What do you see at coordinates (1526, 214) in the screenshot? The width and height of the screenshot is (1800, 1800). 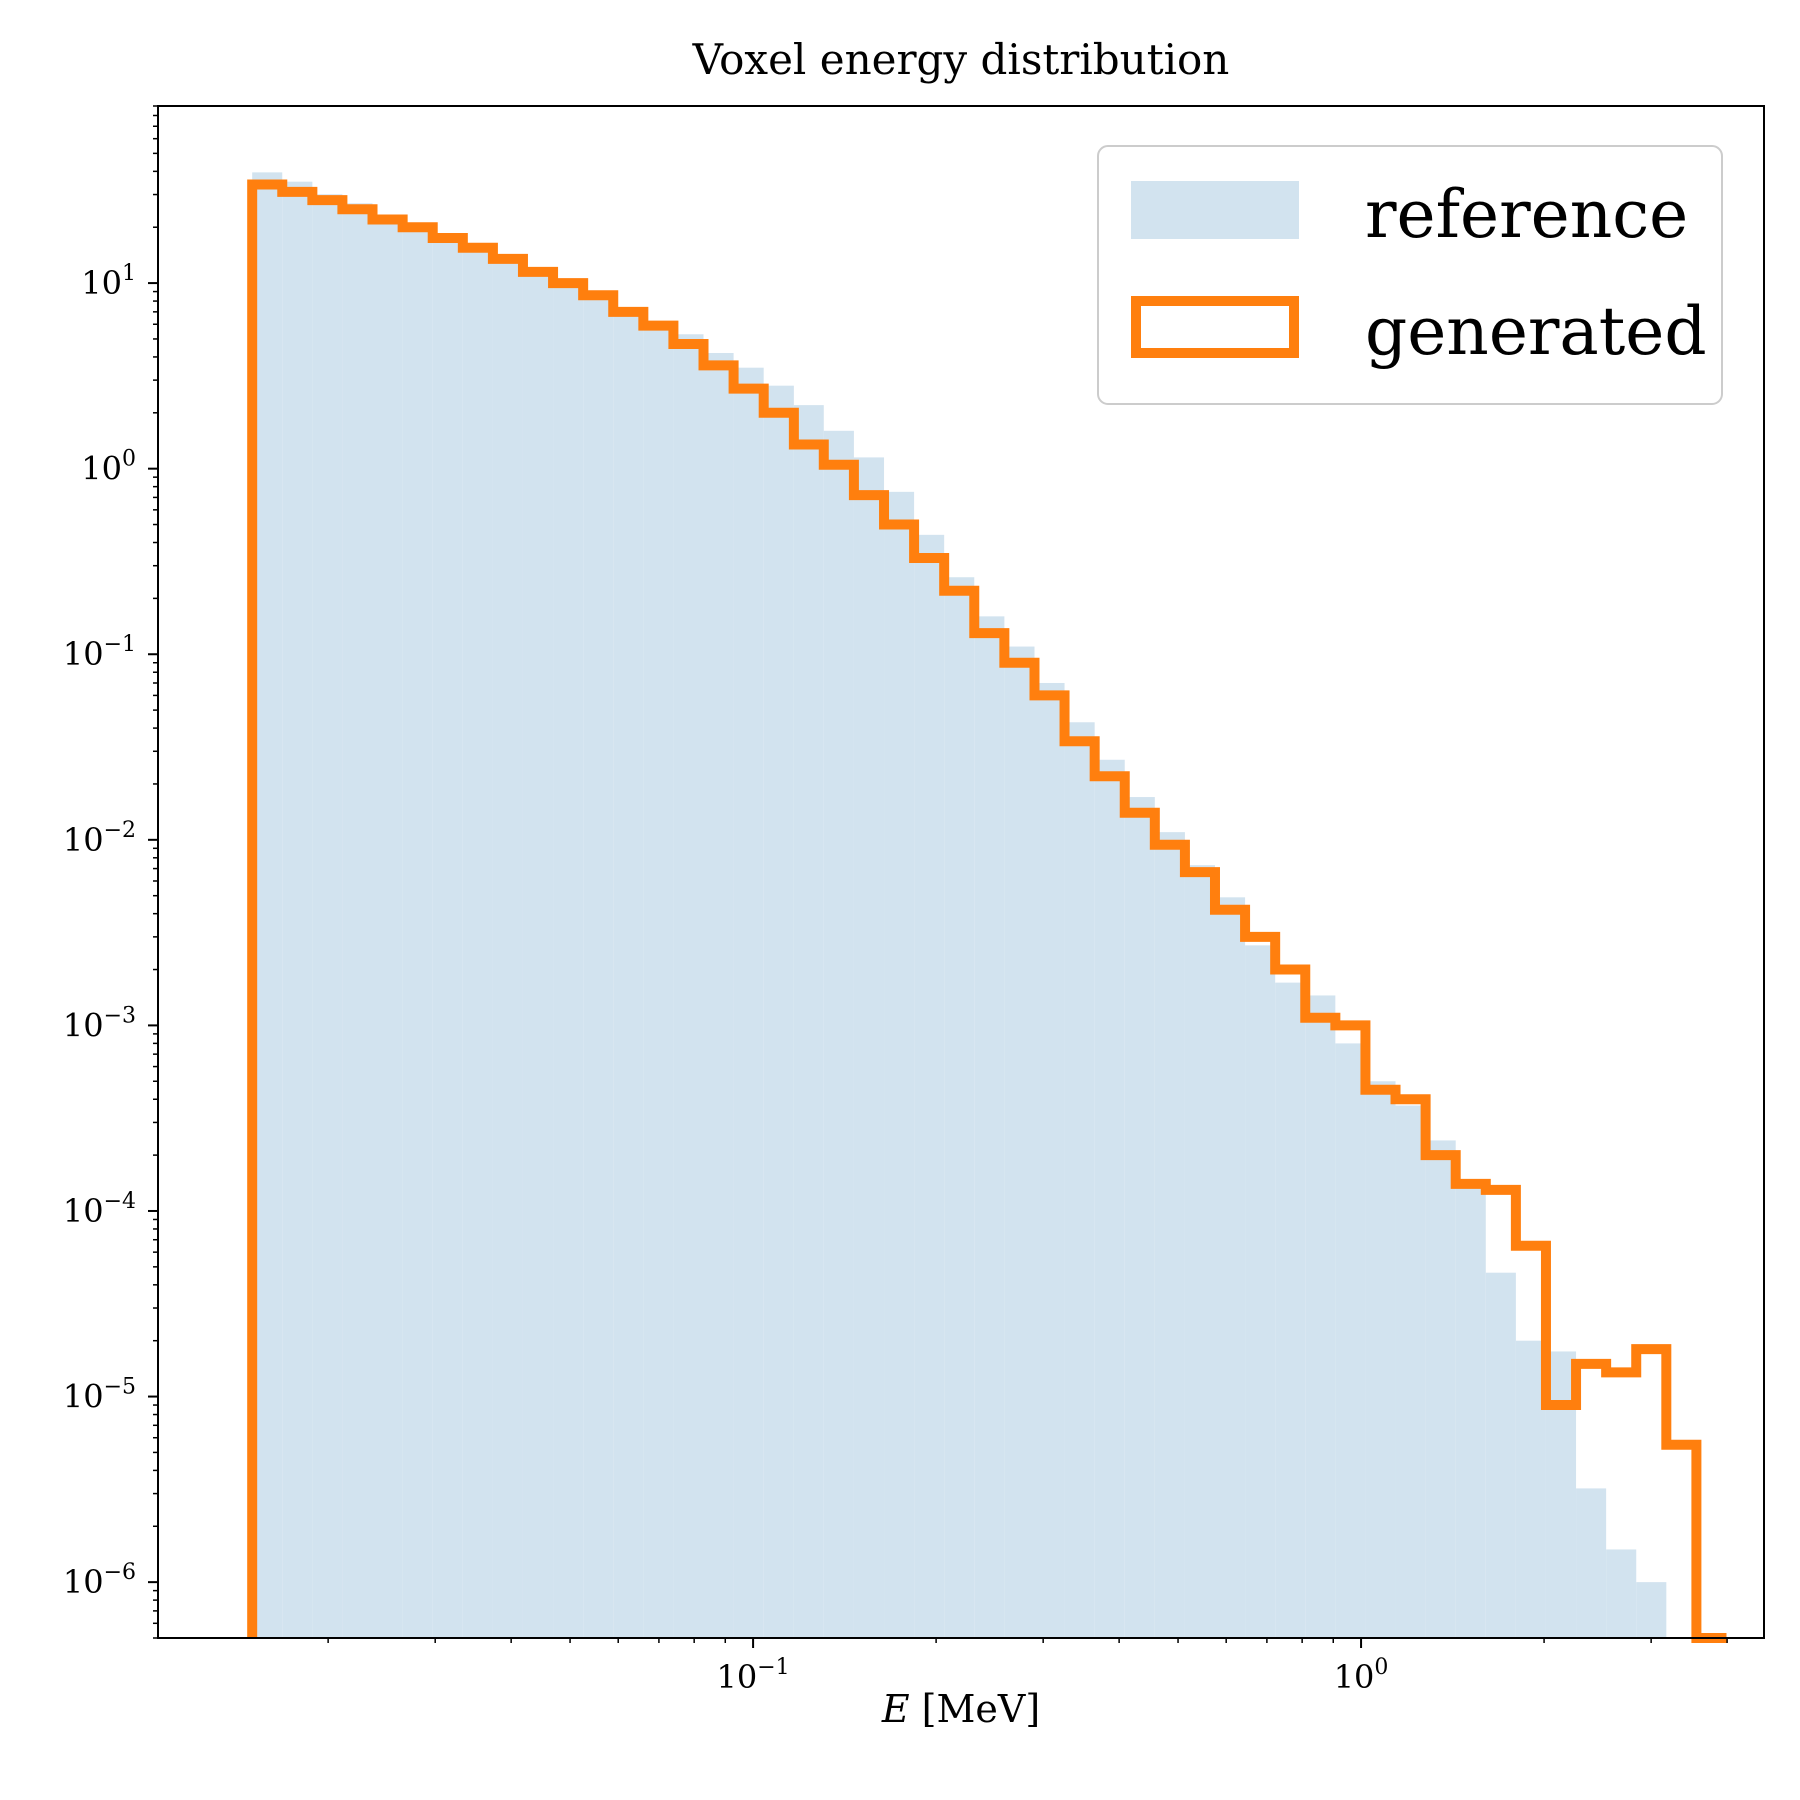 I see `legend-reference-label: reference` at bounding box center [1526, 214].